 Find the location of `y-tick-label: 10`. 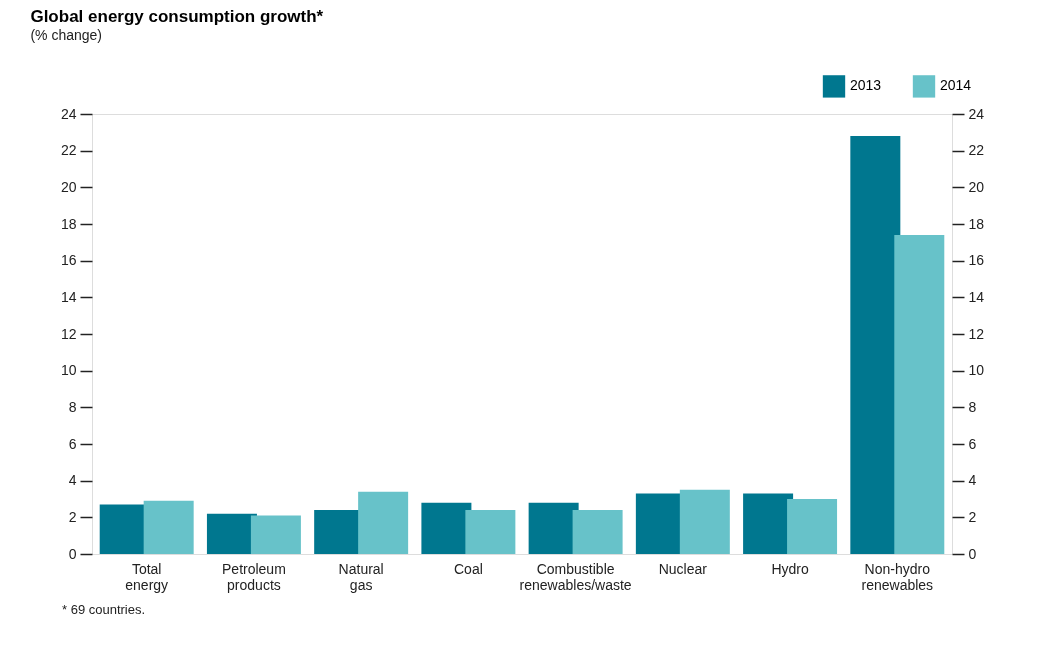

y-tick-label: 10 is located at coordinates (68, 370).